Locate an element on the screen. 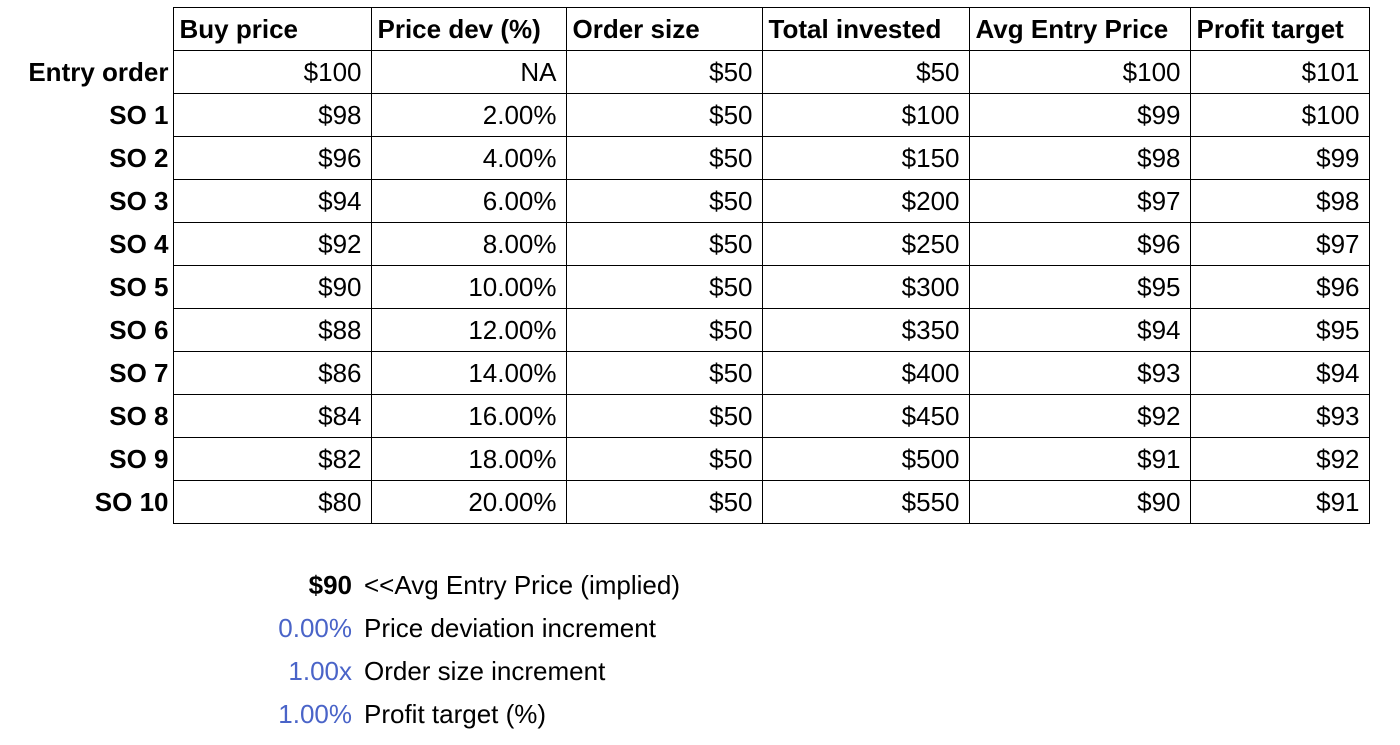 This screenshot has height=745, width=1400. assumption-label: Order size increment is located at coordinates (485, 671).